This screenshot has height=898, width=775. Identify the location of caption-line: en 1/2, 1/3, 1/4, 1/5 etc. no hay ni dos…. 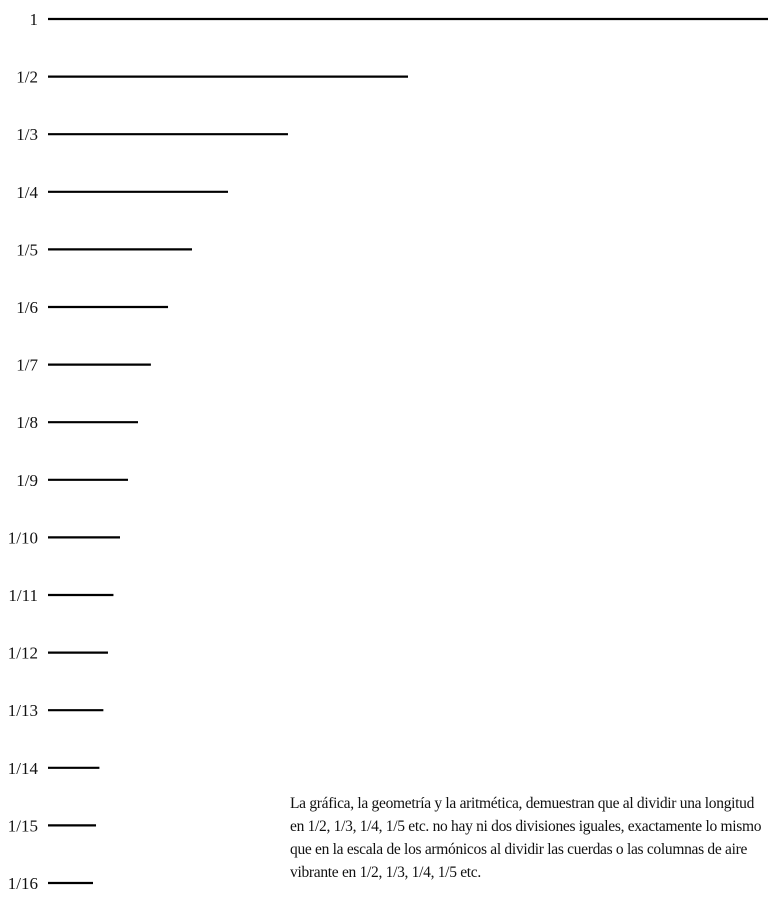
(526, 826).